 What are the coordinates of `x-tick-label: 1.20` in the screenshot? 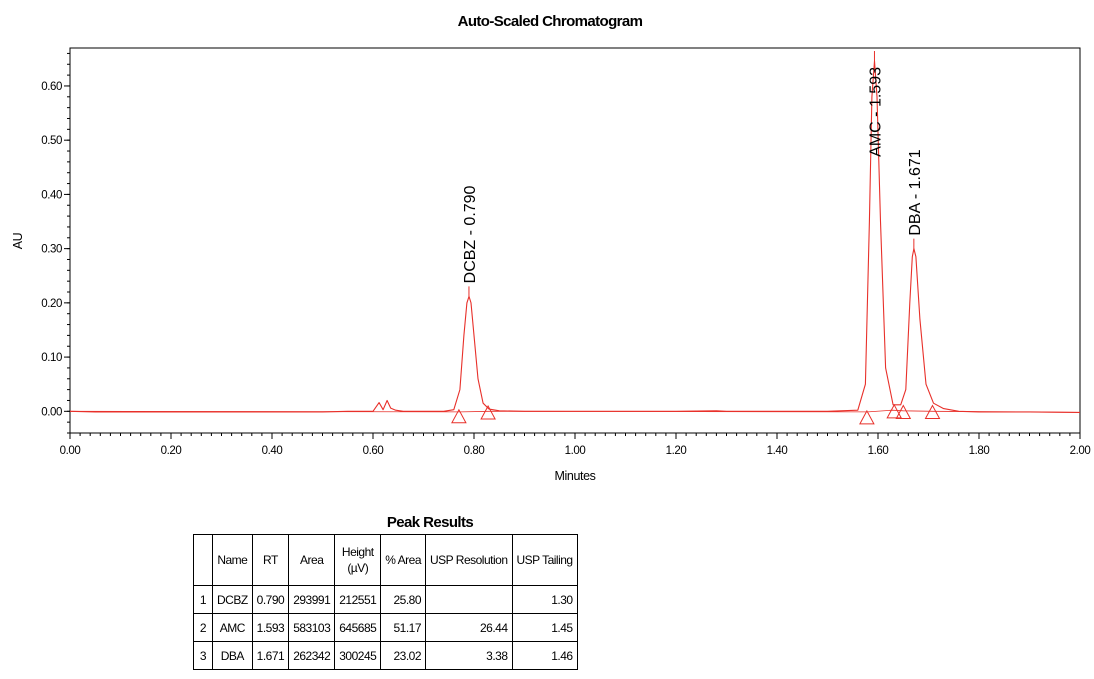 It's located at (676, 451).